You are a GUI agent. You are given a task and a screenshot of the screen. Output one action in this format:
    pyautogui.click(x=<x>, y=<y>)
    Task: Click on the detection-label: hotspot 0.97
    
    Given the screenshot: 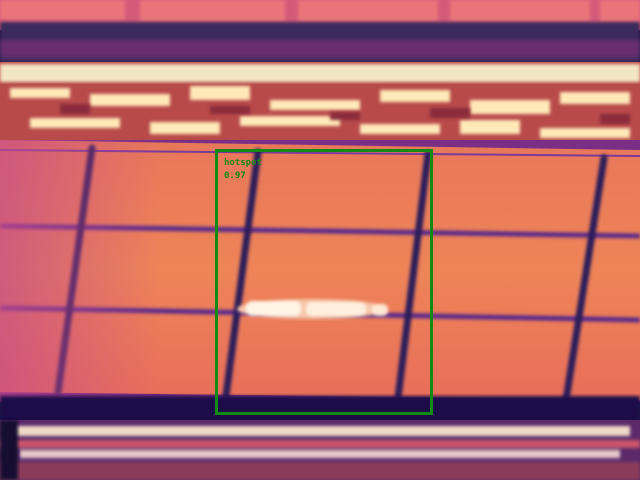 What is the action you would take?
    pyautogui.click(x=243, y=170)
    